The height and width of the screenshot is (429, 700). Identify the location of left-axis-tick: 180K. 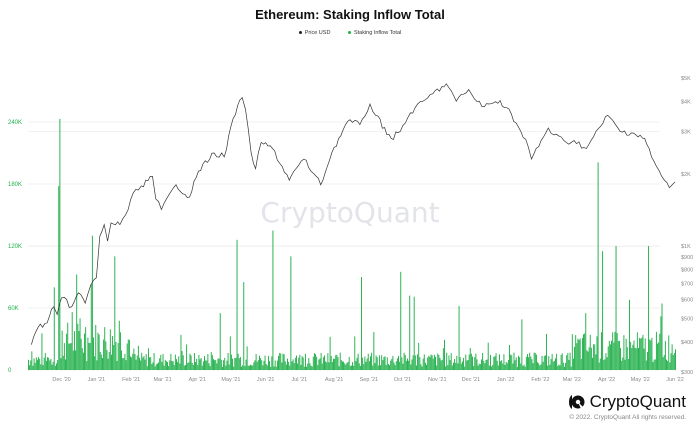
(15, 185).